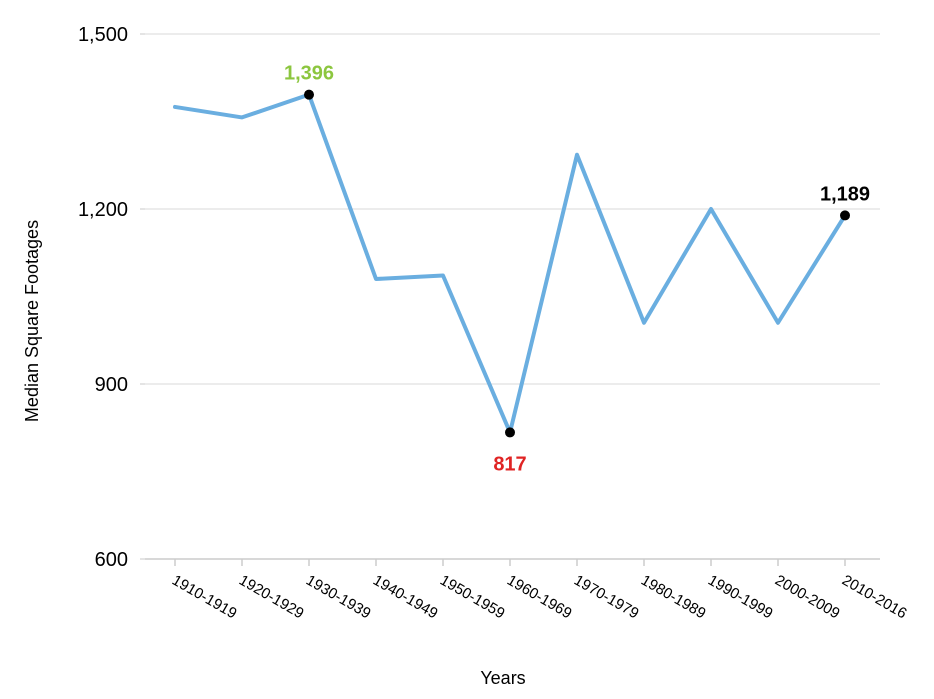  Describe the element at coordinates (673, 597) in the screenshot. I see `x-tick-label: 1980-1989` at that location.